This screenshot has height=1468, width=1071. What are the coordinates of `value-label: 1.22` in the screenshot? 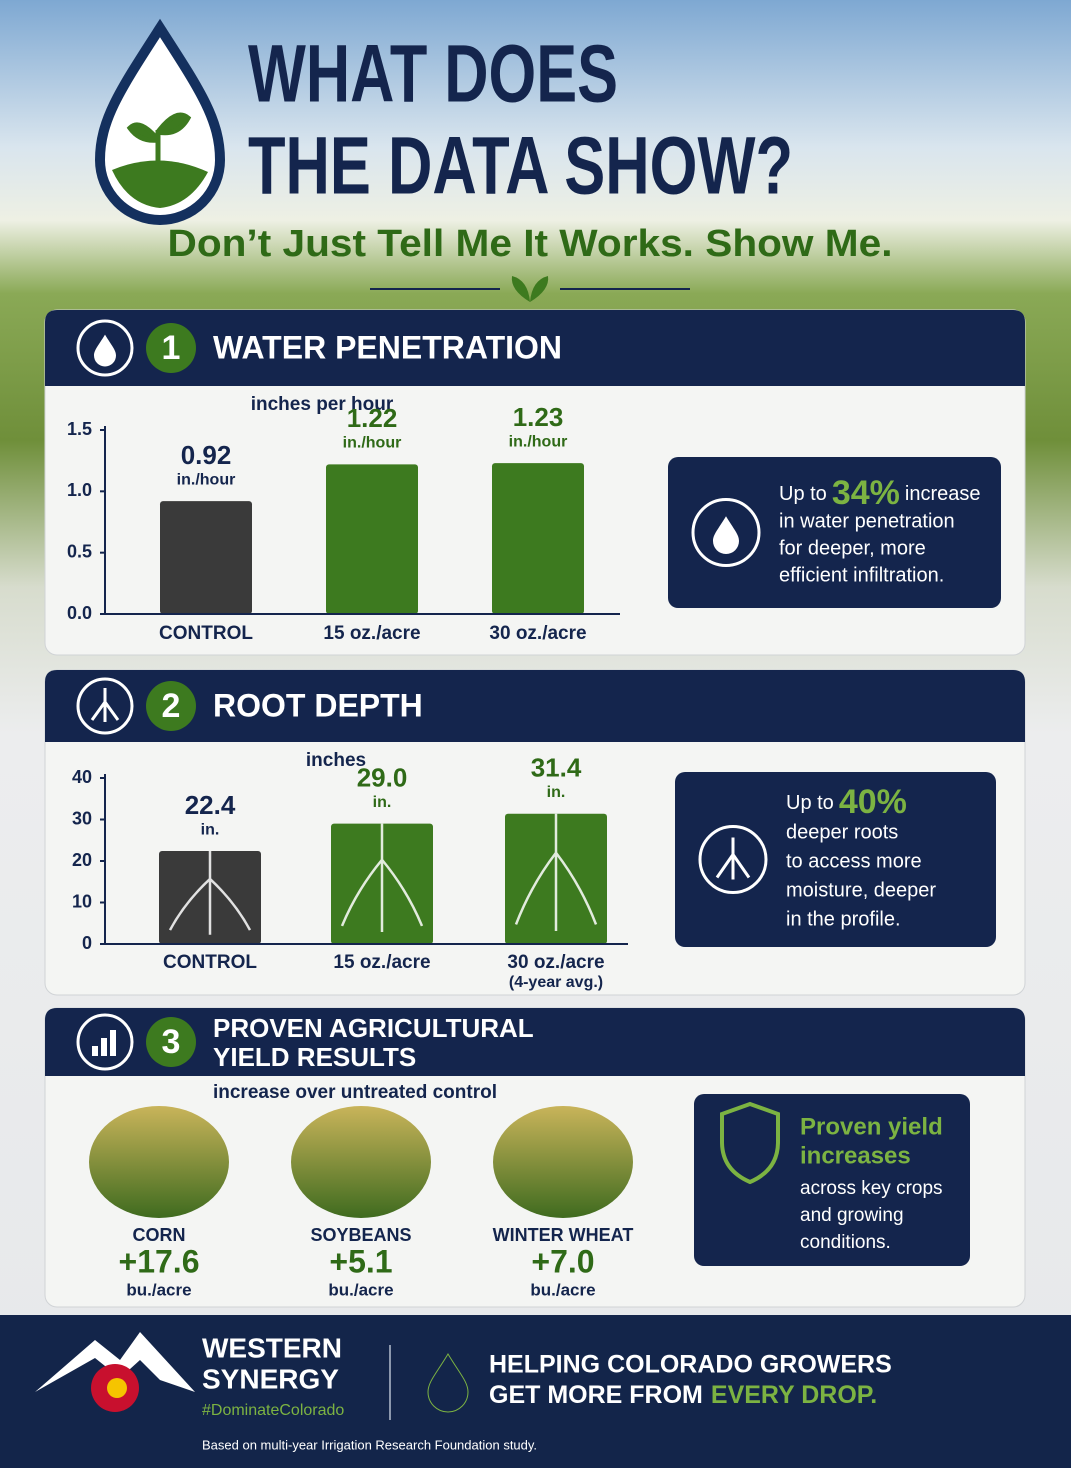 It's located at (372, 418).